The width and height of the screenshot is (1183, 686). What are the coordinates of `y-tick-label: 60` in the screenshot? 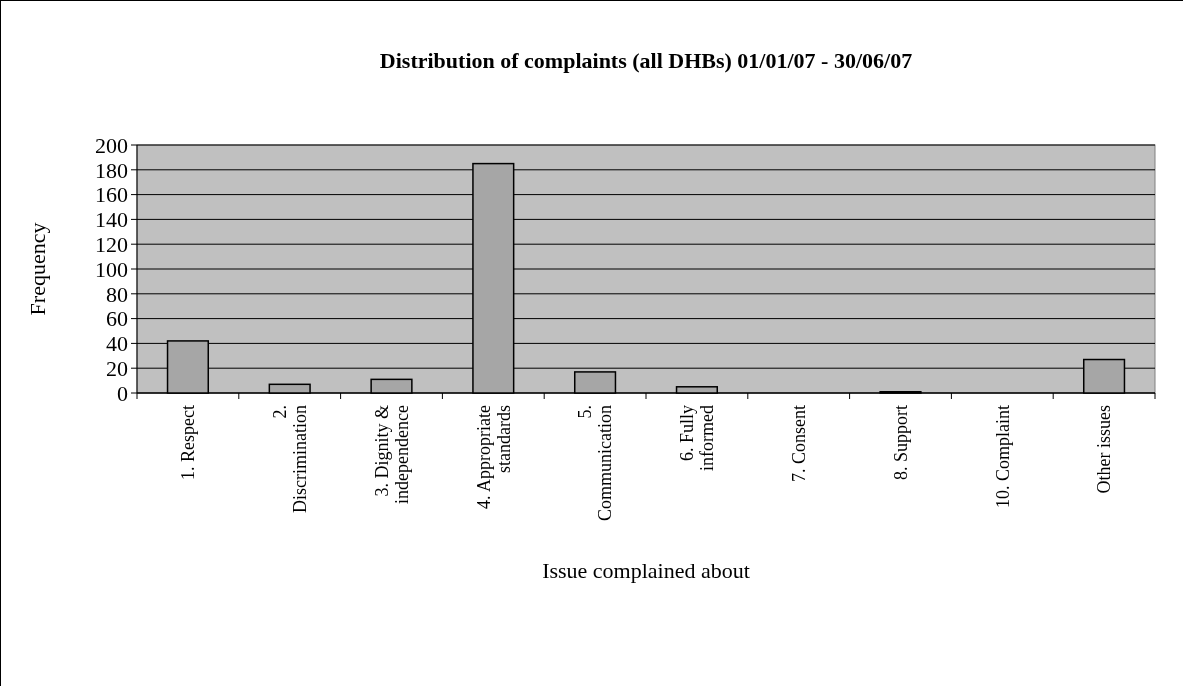 It's located at (117, 319).